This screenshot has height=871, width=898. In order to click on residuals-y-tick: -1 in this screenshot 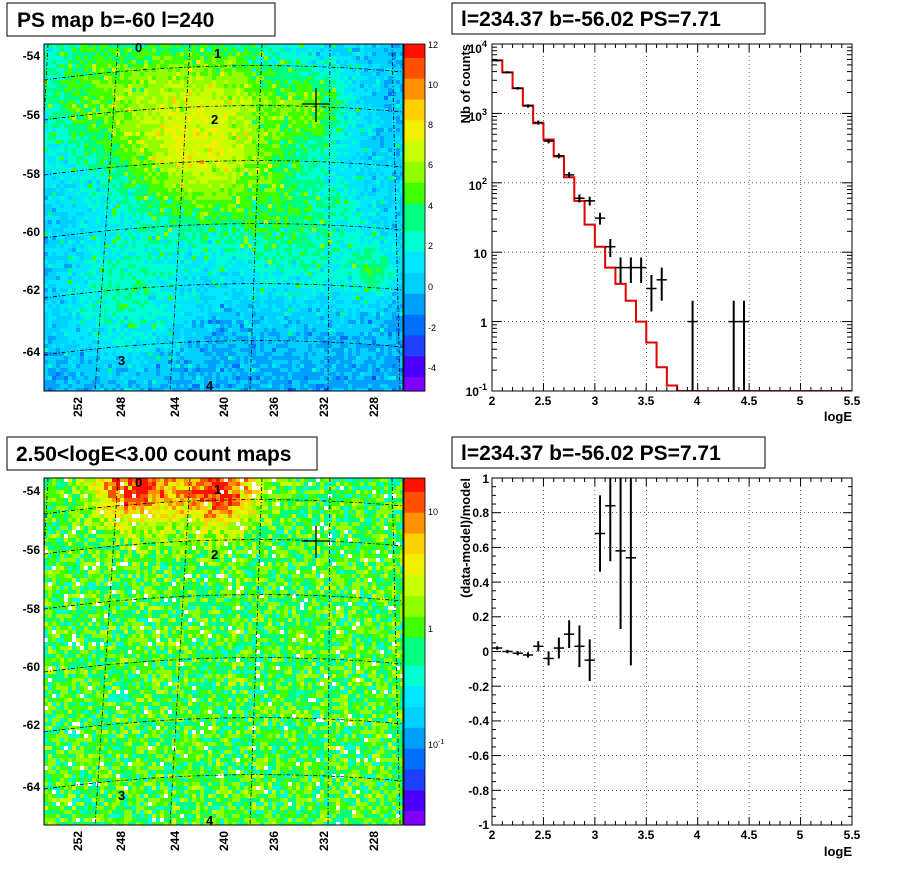, I will do `click(483, 825)`.